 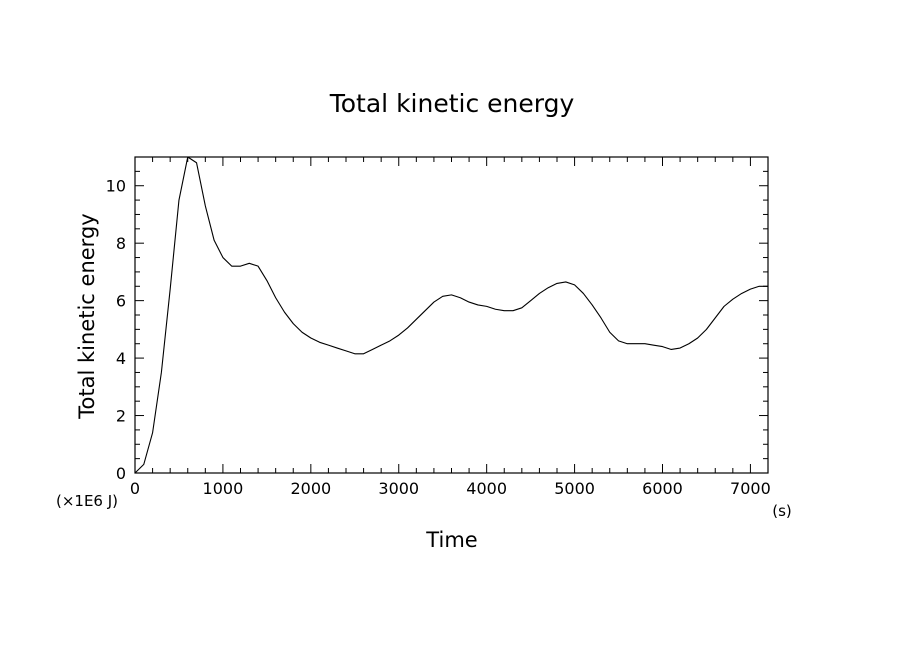 What do you see at coordinates (121, 358) in the screenshot?
I see `y-tick-label: 4` at bounding box center [121, 358].